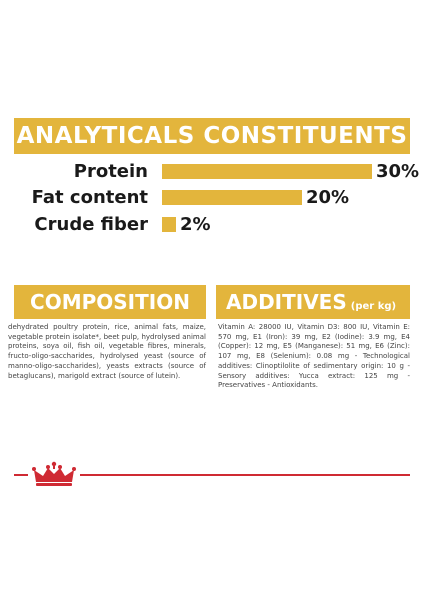  What do you see at coordinates (286, 302) in the screenshot?
I see `additives-title: ADDITIVES` at bounding box center [286, 302].